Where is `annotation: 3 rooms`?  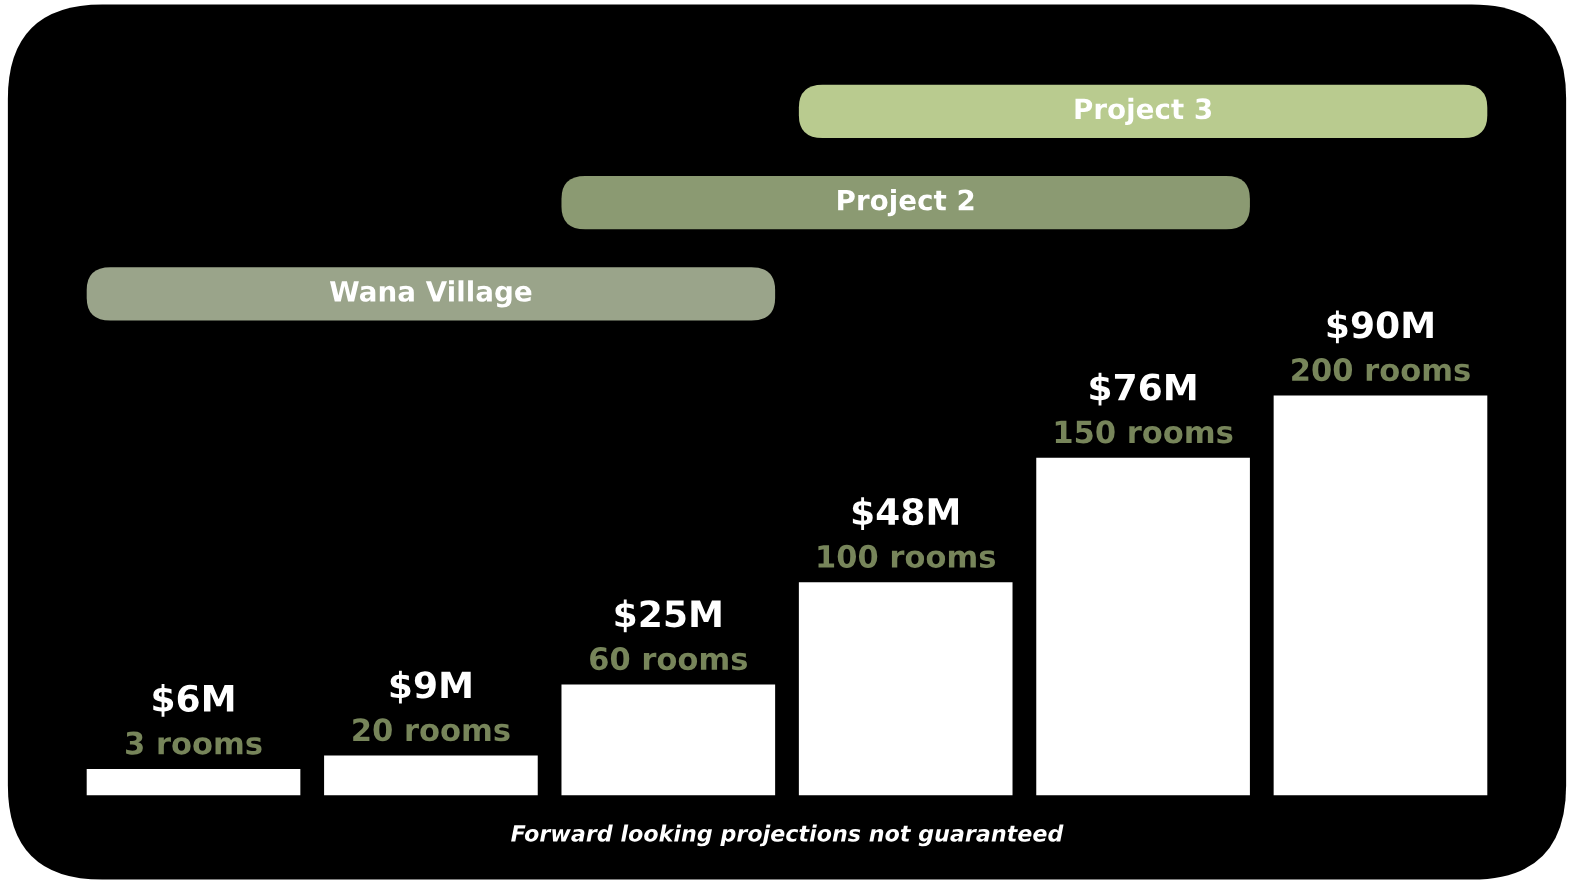 annotation: 3 rooms is located at coordinates (194, 743).